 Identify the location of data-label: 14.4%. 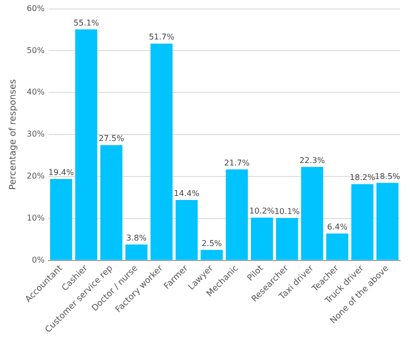
(187, 193).